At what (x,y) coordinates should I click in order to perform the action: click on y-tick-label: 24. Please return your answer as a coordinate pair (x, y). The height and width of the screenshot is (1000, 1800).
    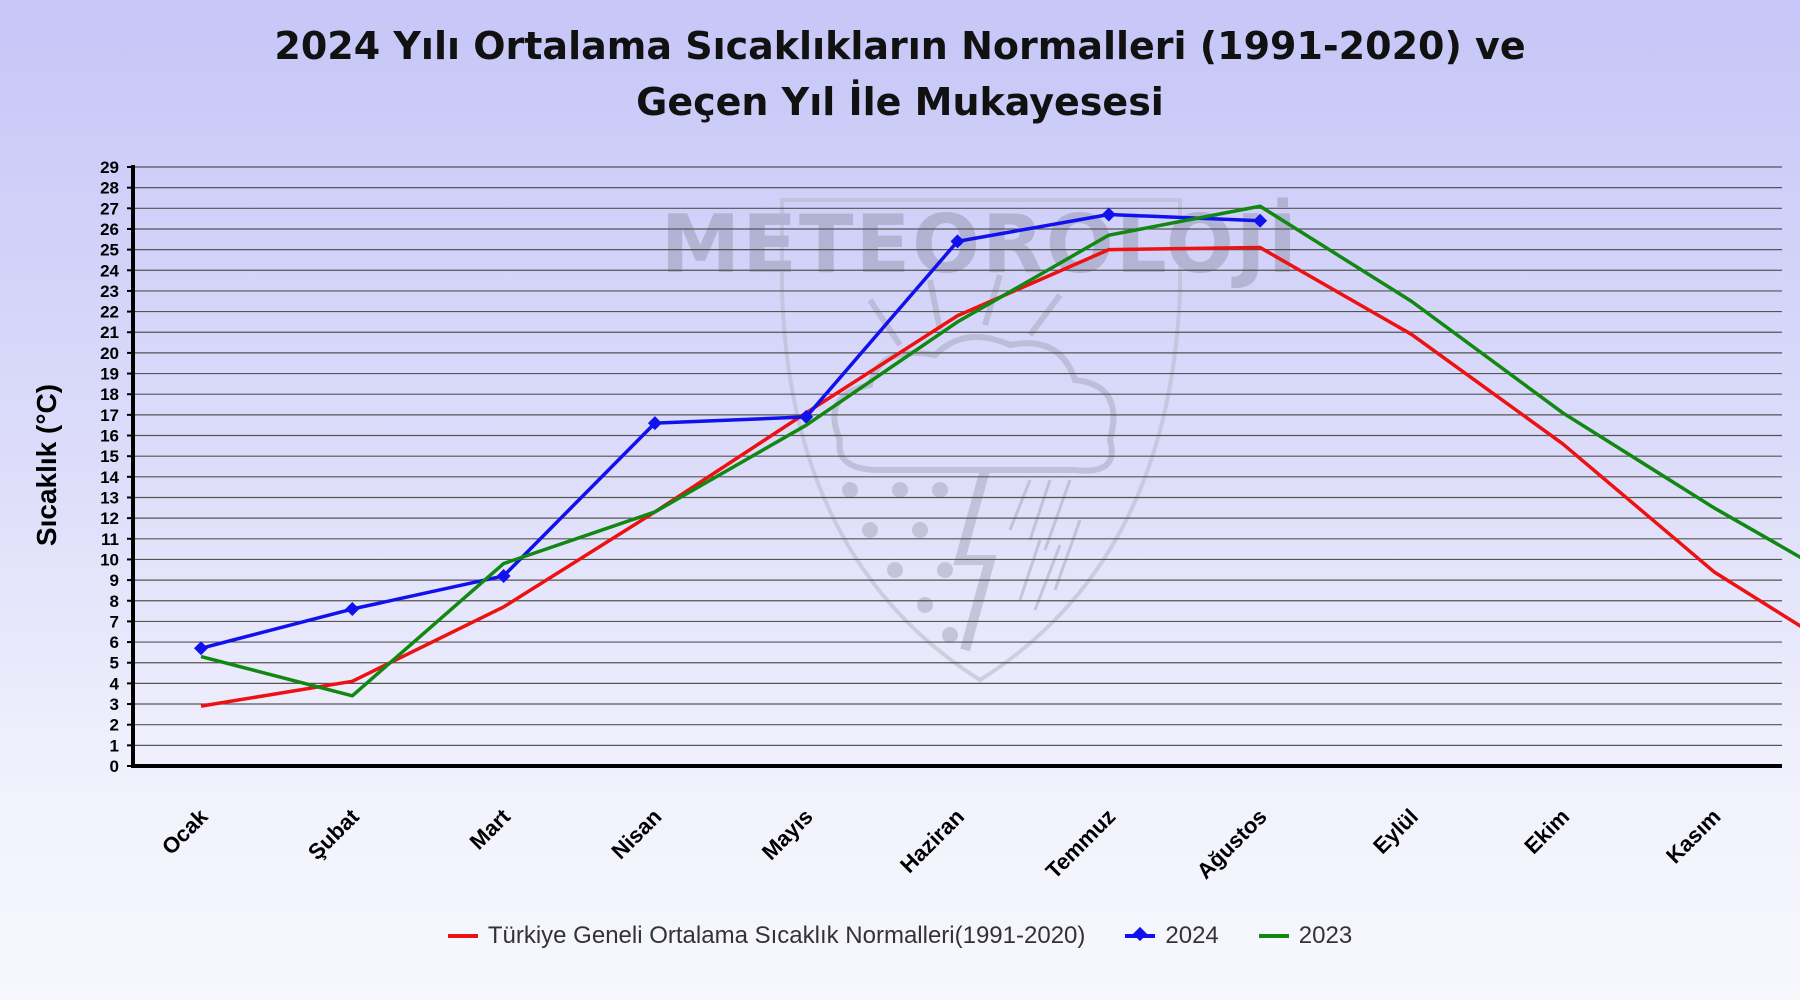
    Looking at the image, I should click on (109, 270).